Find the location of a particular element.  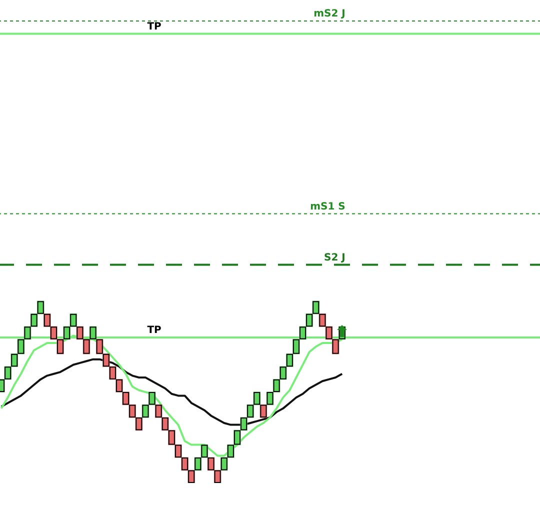

ref-line-label: mS2 J is located at coordinates (330, 14).